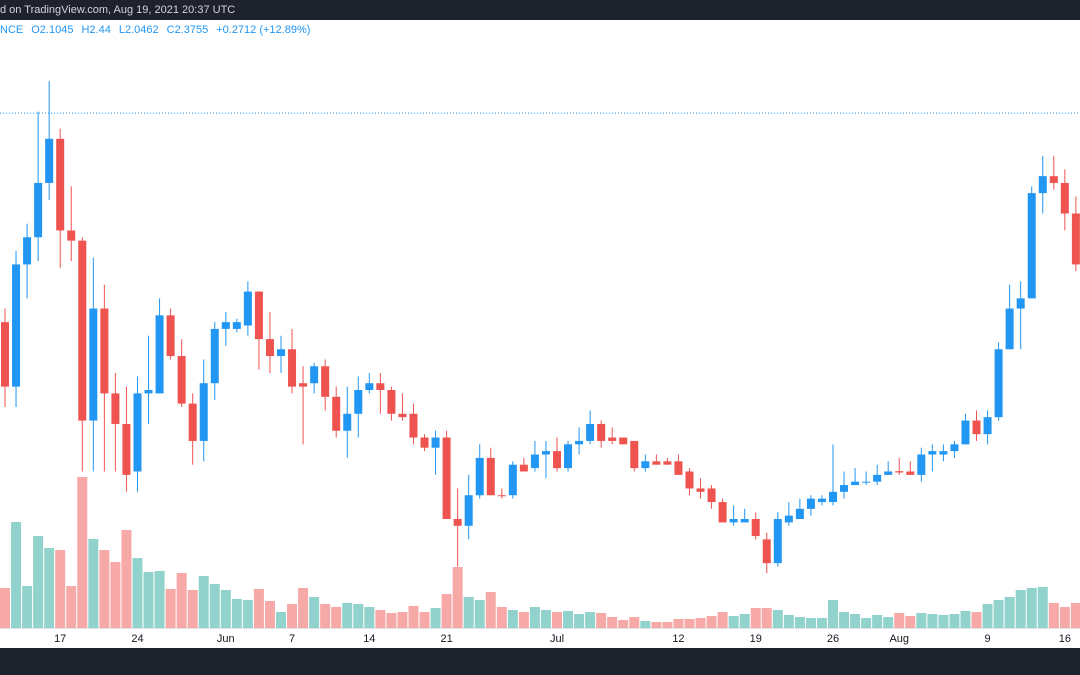 The image size is (1080, 675). Describe the element at coordinates (369, 639) in the screenshot. I see `x-tick-label: 14` at that location.